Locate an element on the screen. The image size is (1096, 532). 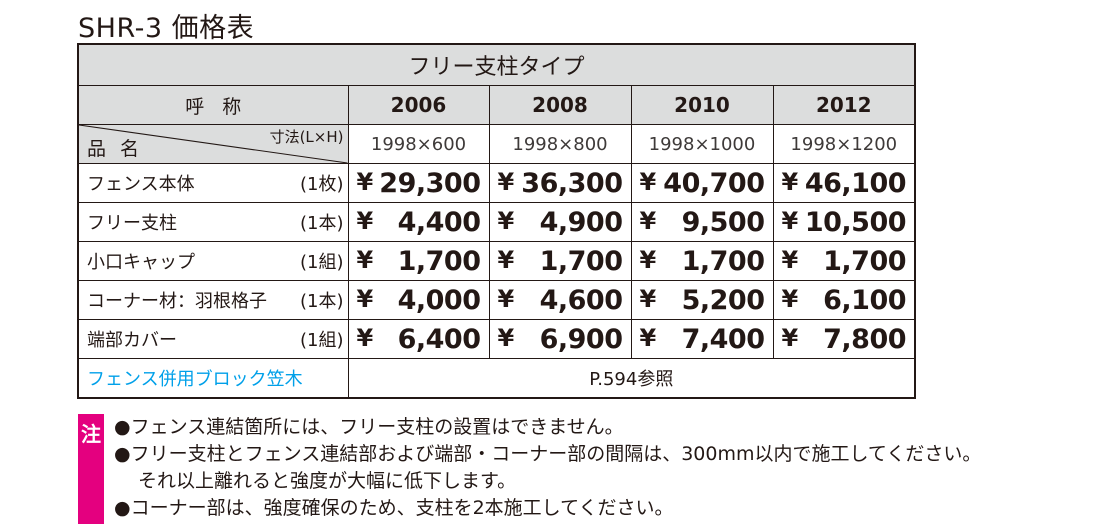
code-2008: 2008 is located at coordinates (560, 105).